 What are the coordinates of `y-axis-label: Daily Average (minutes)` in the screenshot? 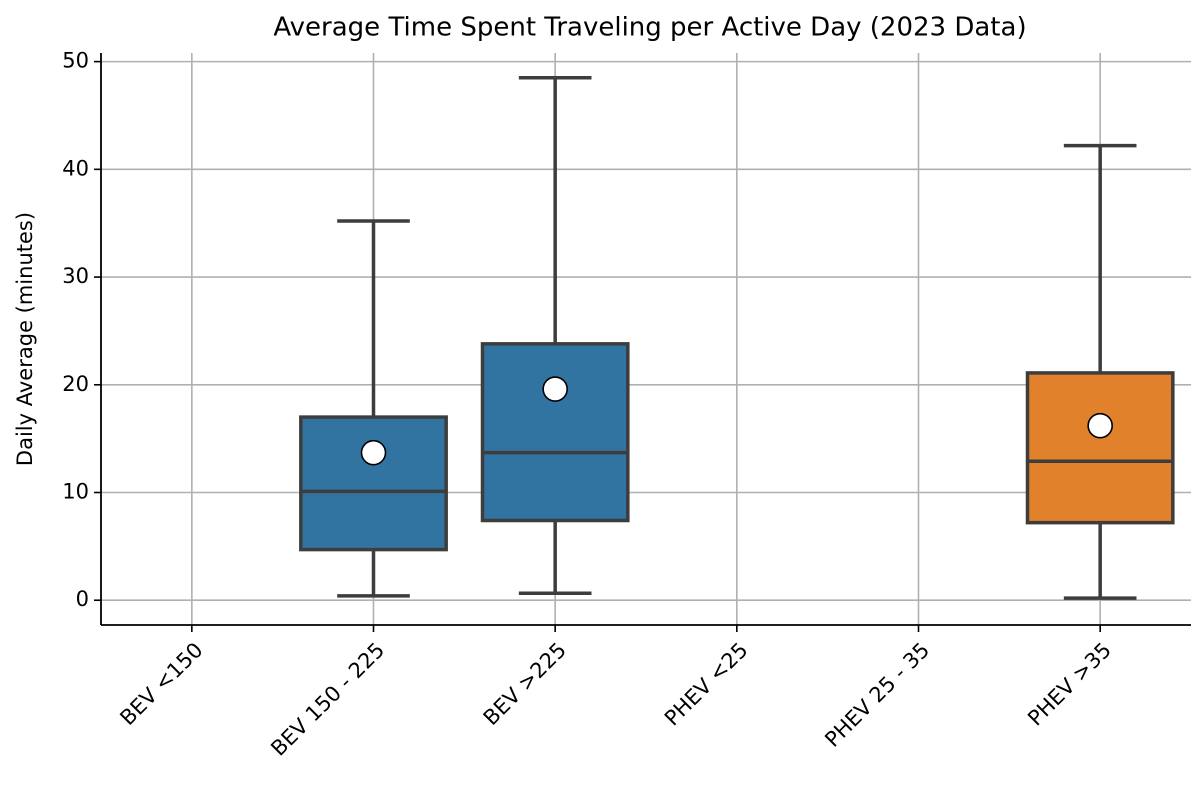 It's located at (25, 339).